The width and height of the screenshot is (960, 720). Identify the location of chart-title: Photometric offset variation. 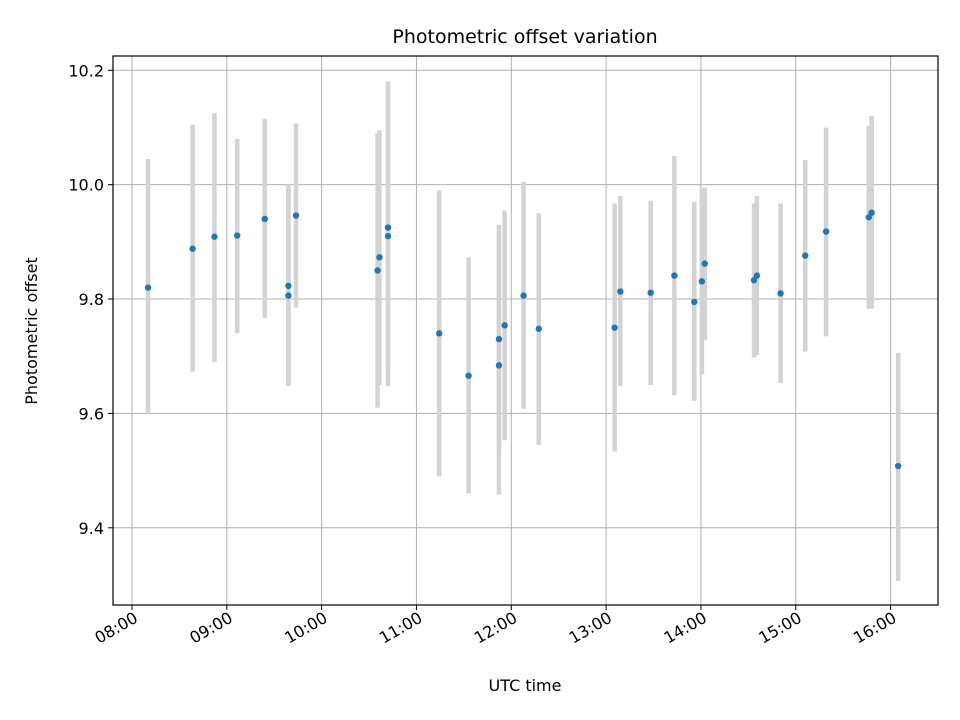
(524, 37).